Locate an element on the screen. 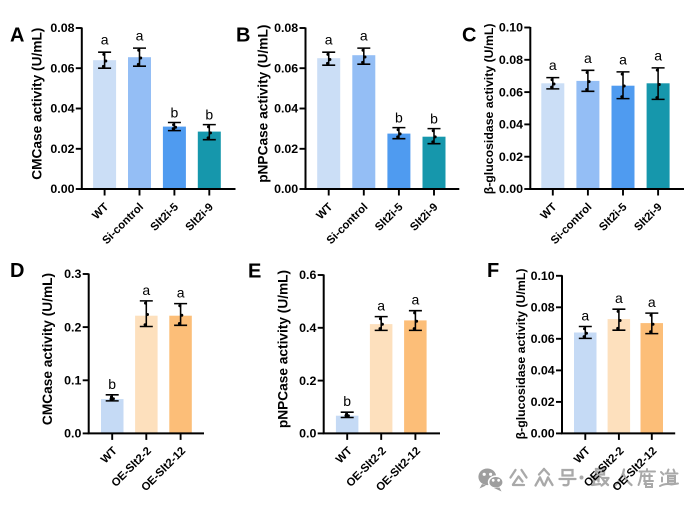 The width and height of the screenshot is (689, 512). svg-text: F is located at coordinates (493, 271).